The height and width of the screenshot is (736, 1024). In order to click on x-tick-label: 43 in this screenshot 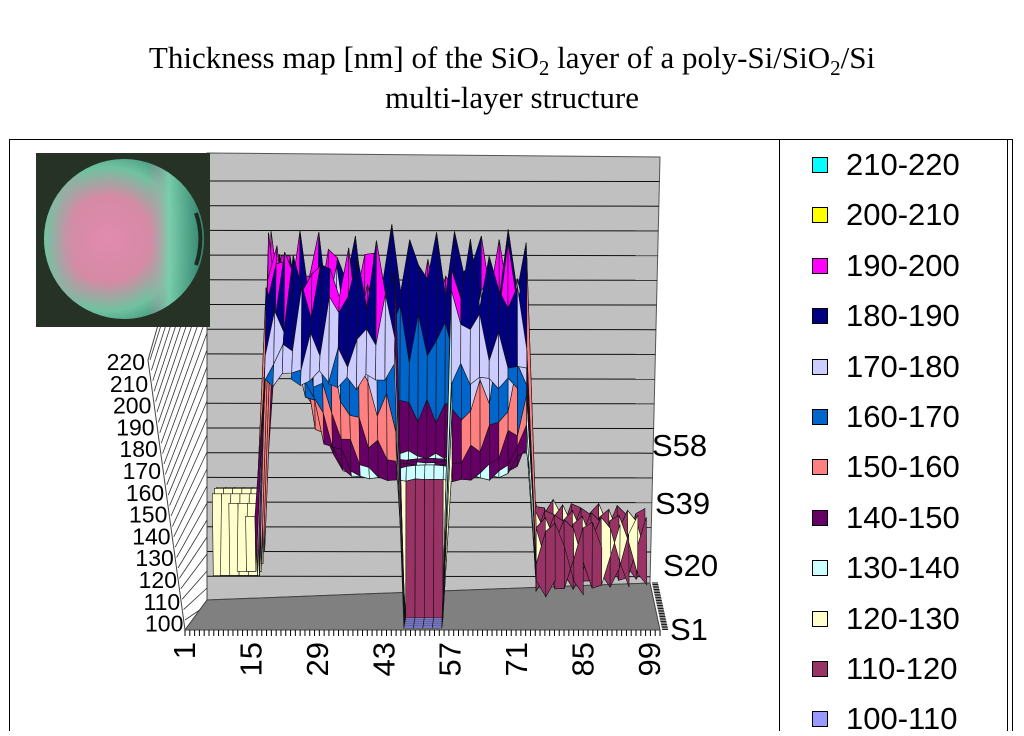, I will do `click(383, 659)`.